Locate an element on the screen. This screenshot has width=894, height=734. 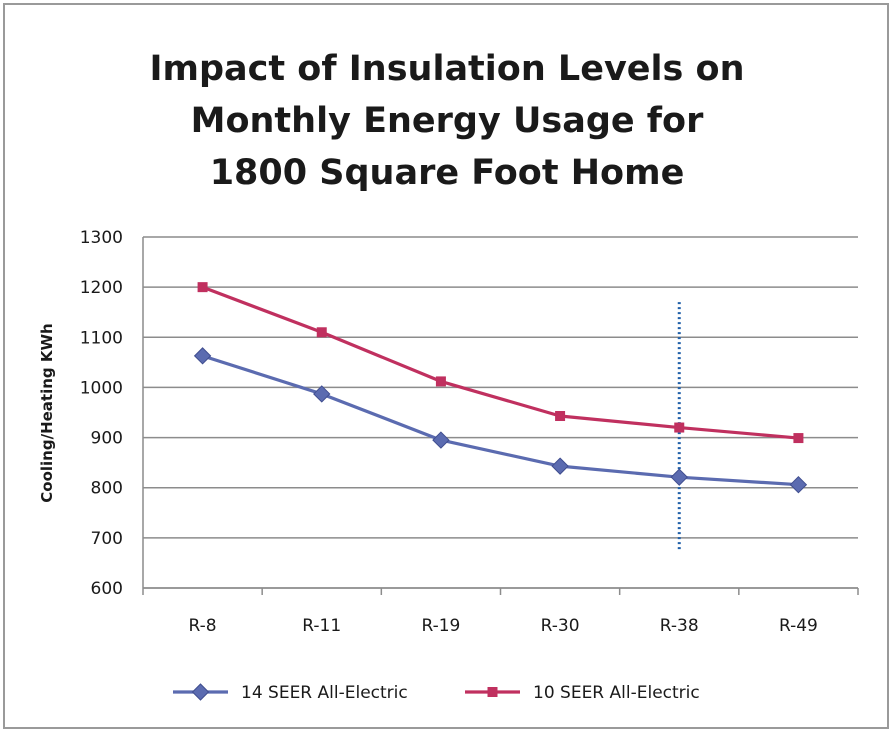
legend: 14 SEER All-Electric 10 SEER All-Electric is located at coordinates (436, 693).